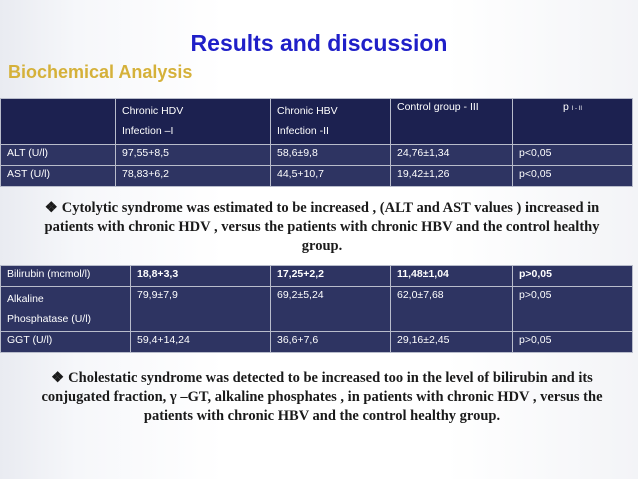 This screenshot has width=638, height=479. What do you see at coordinates (65, 276) in the screenshot?
I see `row-label: Bilirubin (mcmol/l)` at bounding box center [65, 276].